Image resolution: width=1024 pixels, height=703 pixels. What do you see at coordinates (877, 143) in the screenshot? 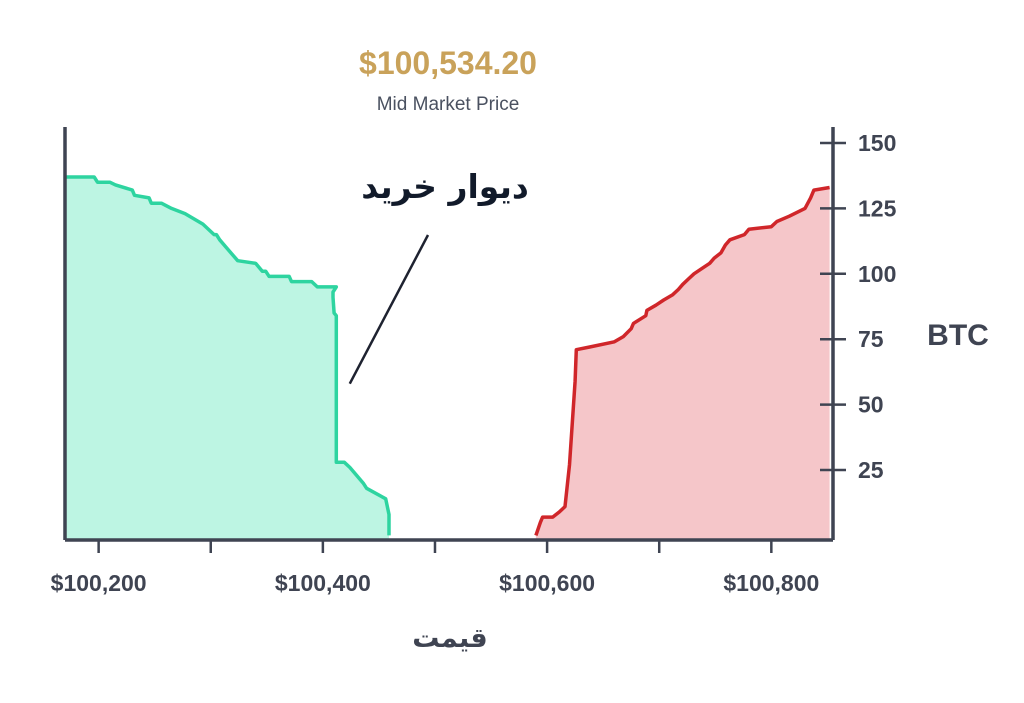
I see `y-tick-label-150: 150` at bounding box center [877, 143].